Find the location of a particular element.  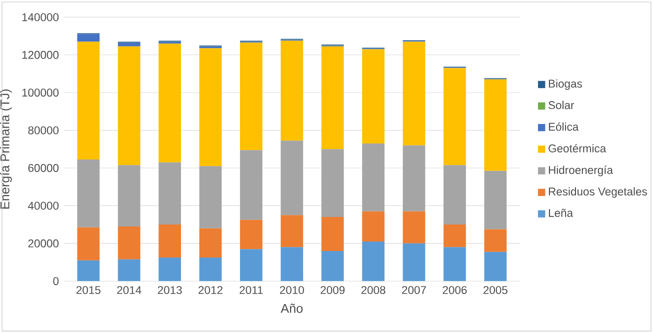

legend-label: Leña is located at coordinates (561, 212).